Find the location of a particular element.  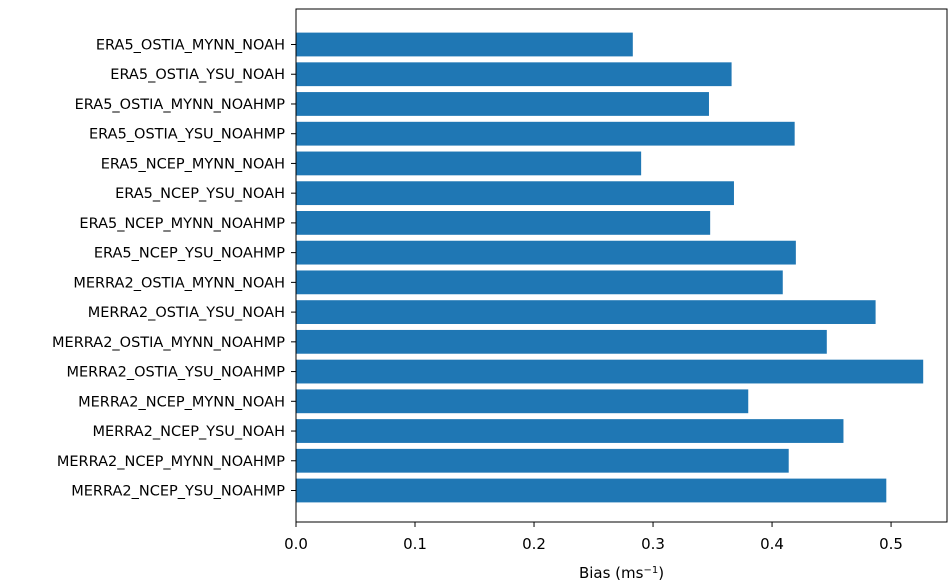

bar-merra2-ncep-ysu-noahmp is located at coordinates (591, 490).